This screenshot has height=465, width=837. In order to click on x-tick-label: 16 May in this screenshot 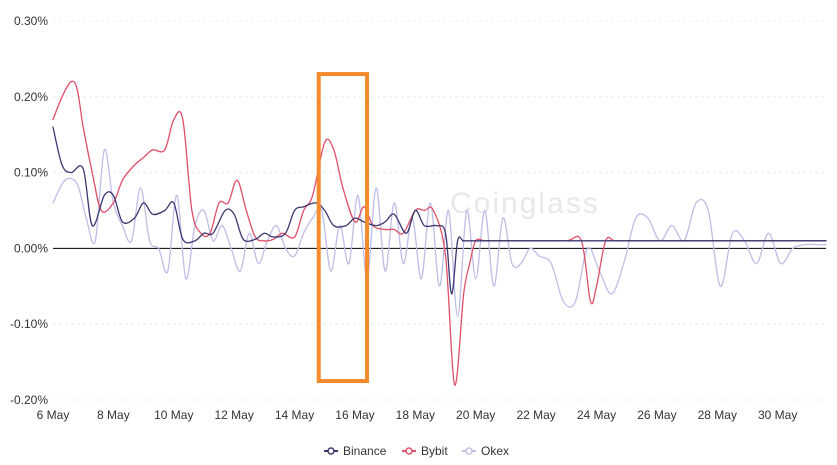, I will do `click(354, 415)`.